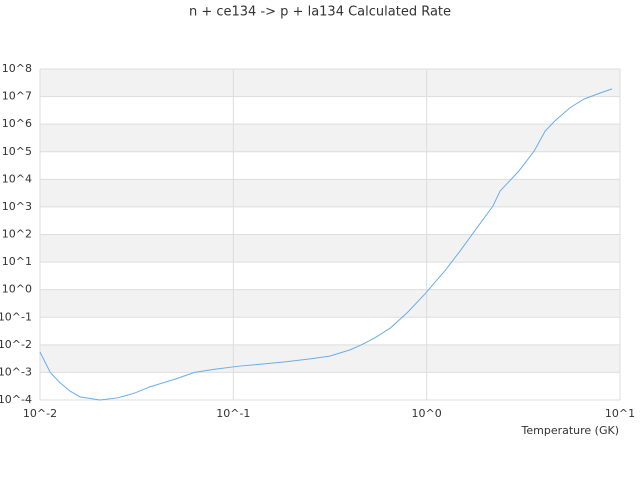  What do you see at coordinates (427, 413) in the screenshot?
I see `x-tick-label: 10^0` at bounding box center [427, 413].